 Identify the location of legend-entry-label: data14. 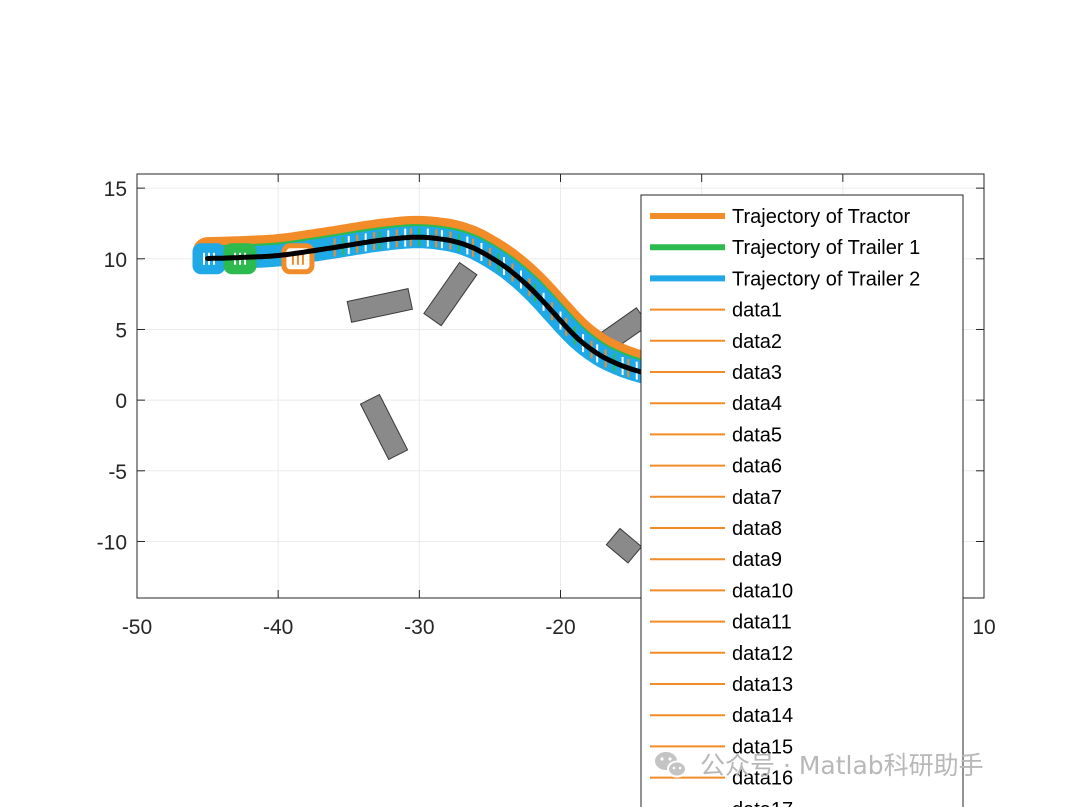
(762, 716).